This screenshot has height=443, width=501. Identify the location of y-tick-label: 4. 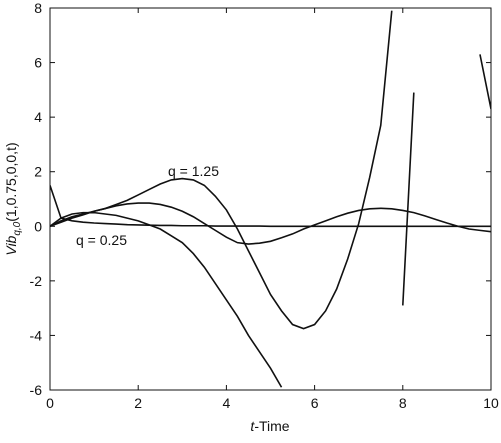
(38, 117).